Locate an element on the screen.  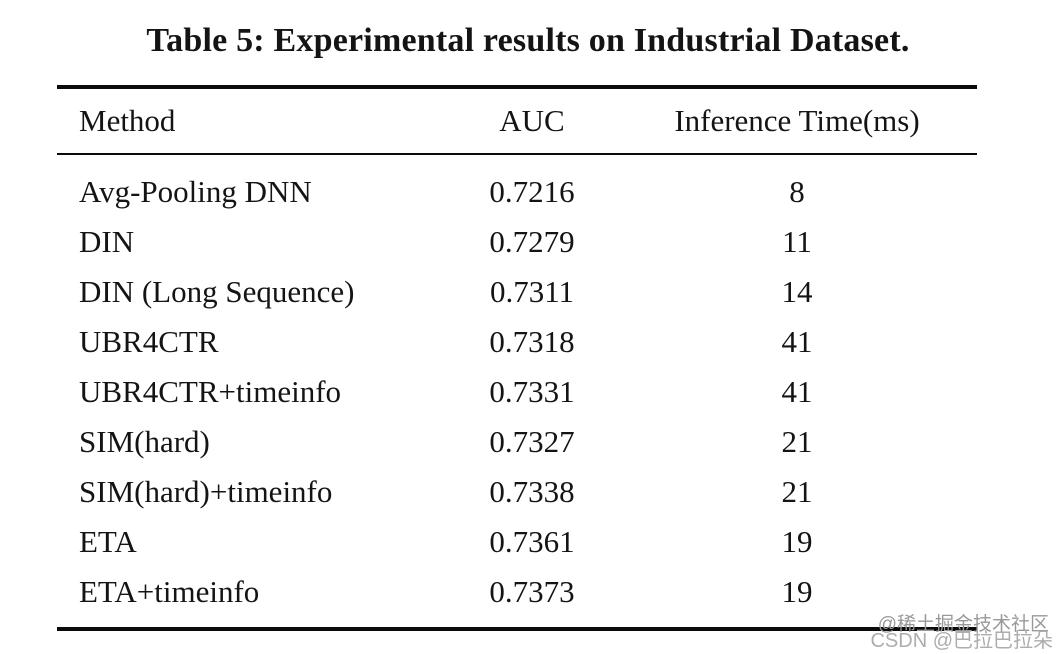
cell-method: UBR4CTR+timeinfo is located at coordinates (210, 391).